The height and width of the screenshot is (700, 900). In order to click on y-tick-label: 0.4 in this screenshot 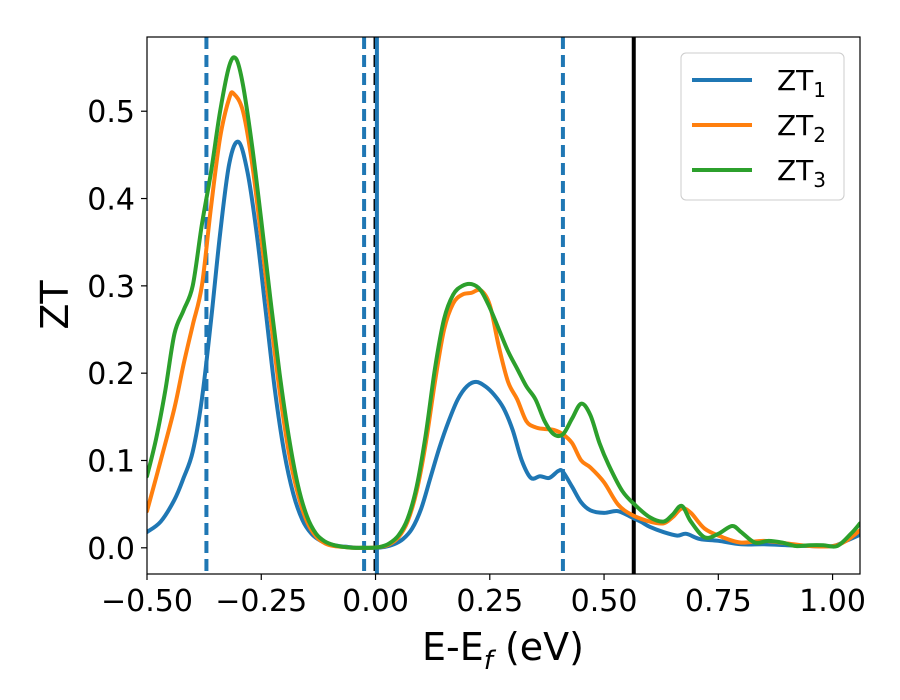, I will do `click(111, 200)`.